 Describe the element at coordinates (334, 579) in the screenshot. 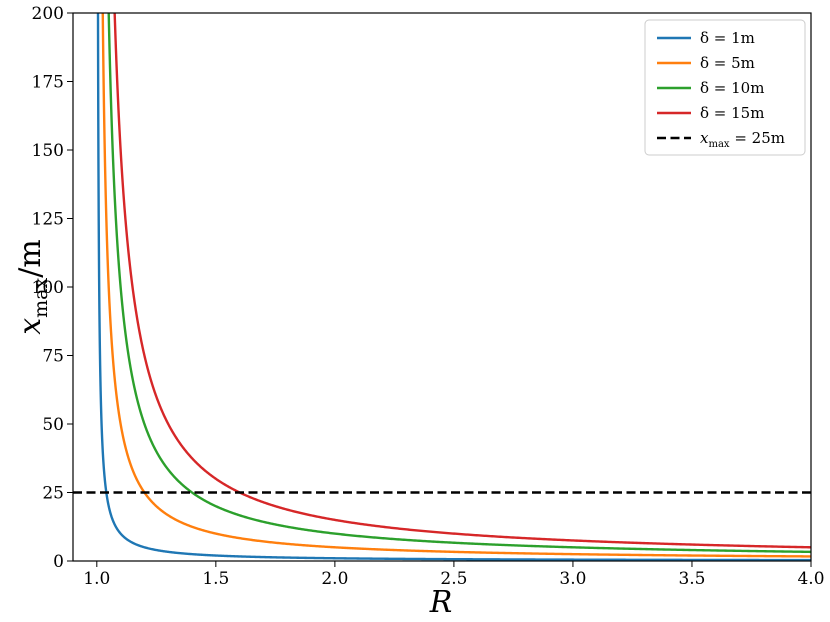

I see `x-tick-label: 2.0` at that location.